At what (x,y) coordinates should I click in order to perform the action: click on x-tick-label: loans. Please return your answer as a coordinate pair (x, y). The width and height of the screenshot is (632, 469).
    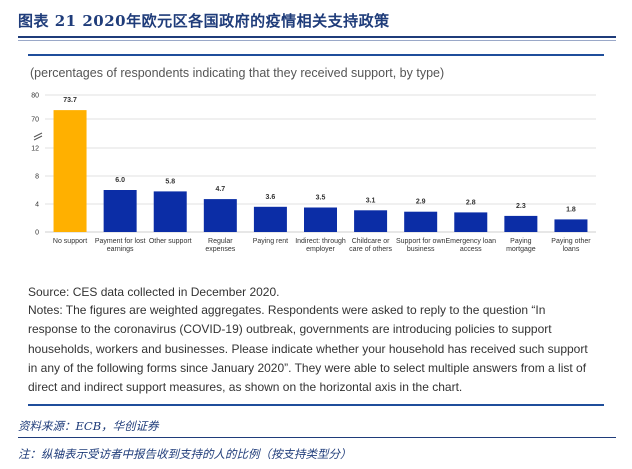
    Looking at the image, I should click on (571, 249).